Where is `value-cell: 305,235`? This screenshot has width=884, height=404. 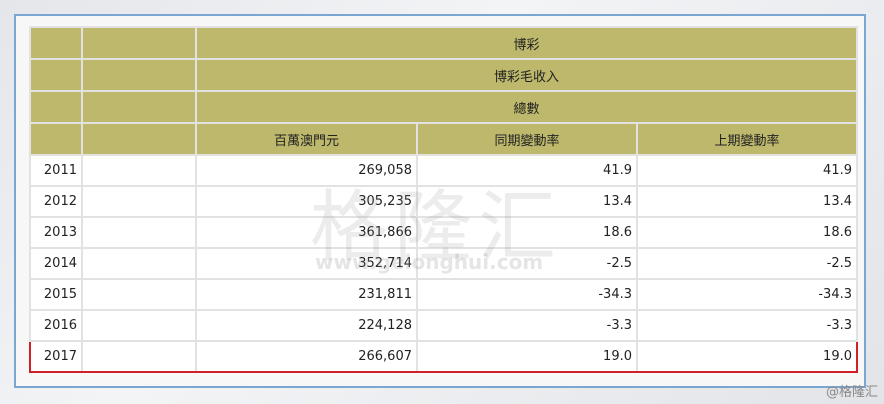
value-cell: 305,235 is located at coordinates (306, 201).